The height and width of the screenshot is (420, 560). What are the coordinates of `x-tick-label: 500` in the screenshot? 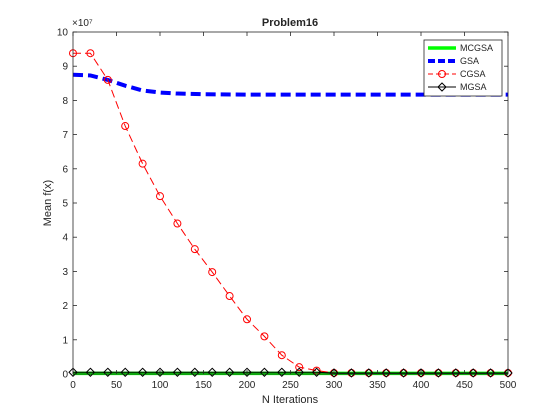 It's located at (508, 385).